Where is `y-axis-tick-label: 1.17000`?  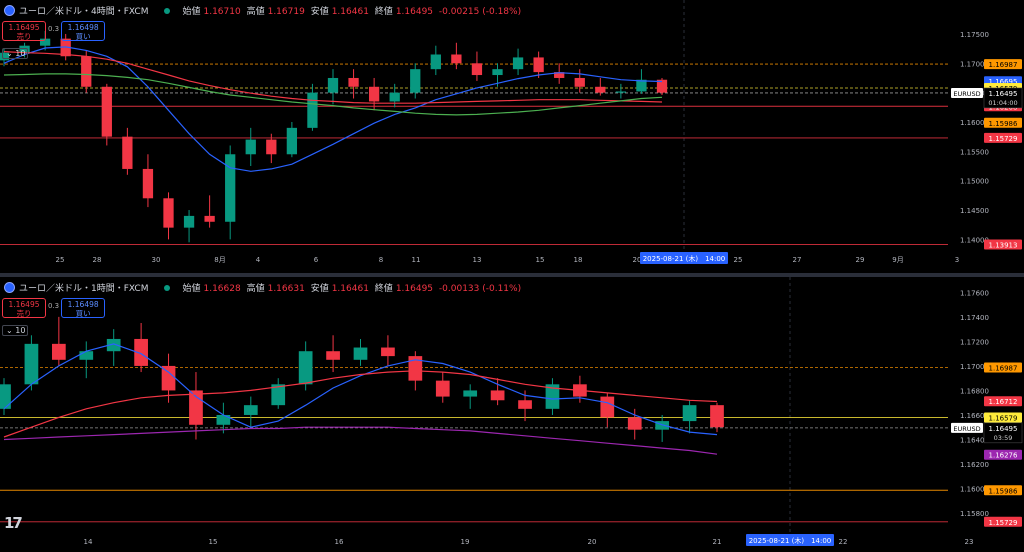
y-axis-tick-label: 1.17000 is located at coordinates (974, 367).